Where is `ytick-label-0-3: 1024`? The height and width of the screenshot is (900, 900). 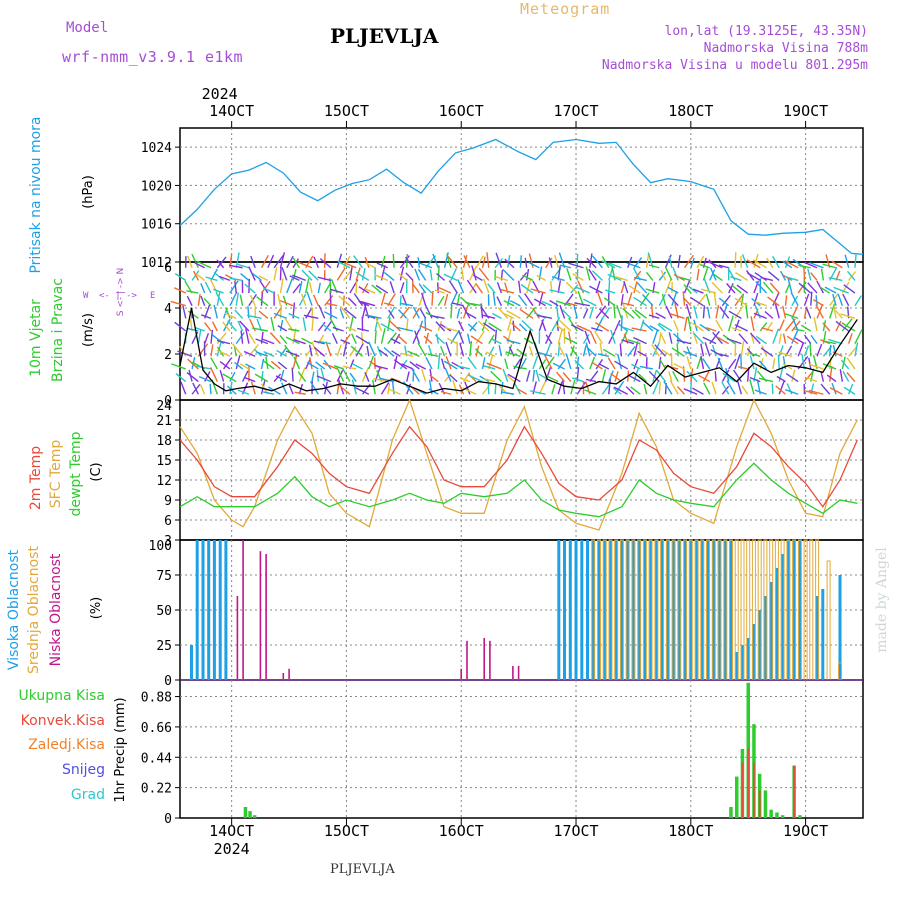
ytick-label-0-3: 1024 is located at coordinates (156, 148).